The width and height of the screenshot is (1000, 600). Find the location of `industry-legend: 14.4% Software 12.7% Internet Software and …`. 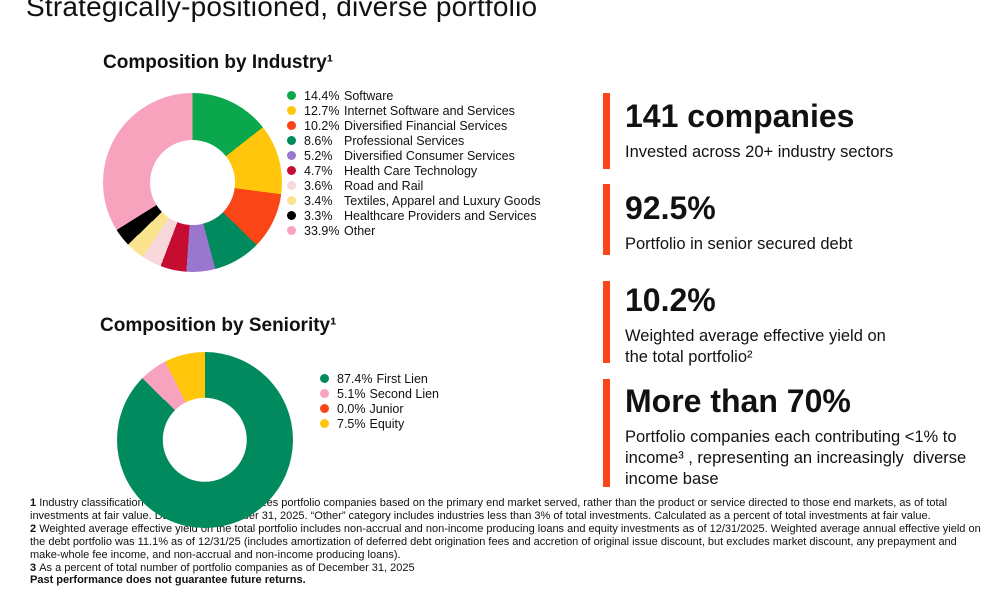

industry-legend: 14.4% Software 12.7% Internet Software and … is located at coordinates (414, 163).